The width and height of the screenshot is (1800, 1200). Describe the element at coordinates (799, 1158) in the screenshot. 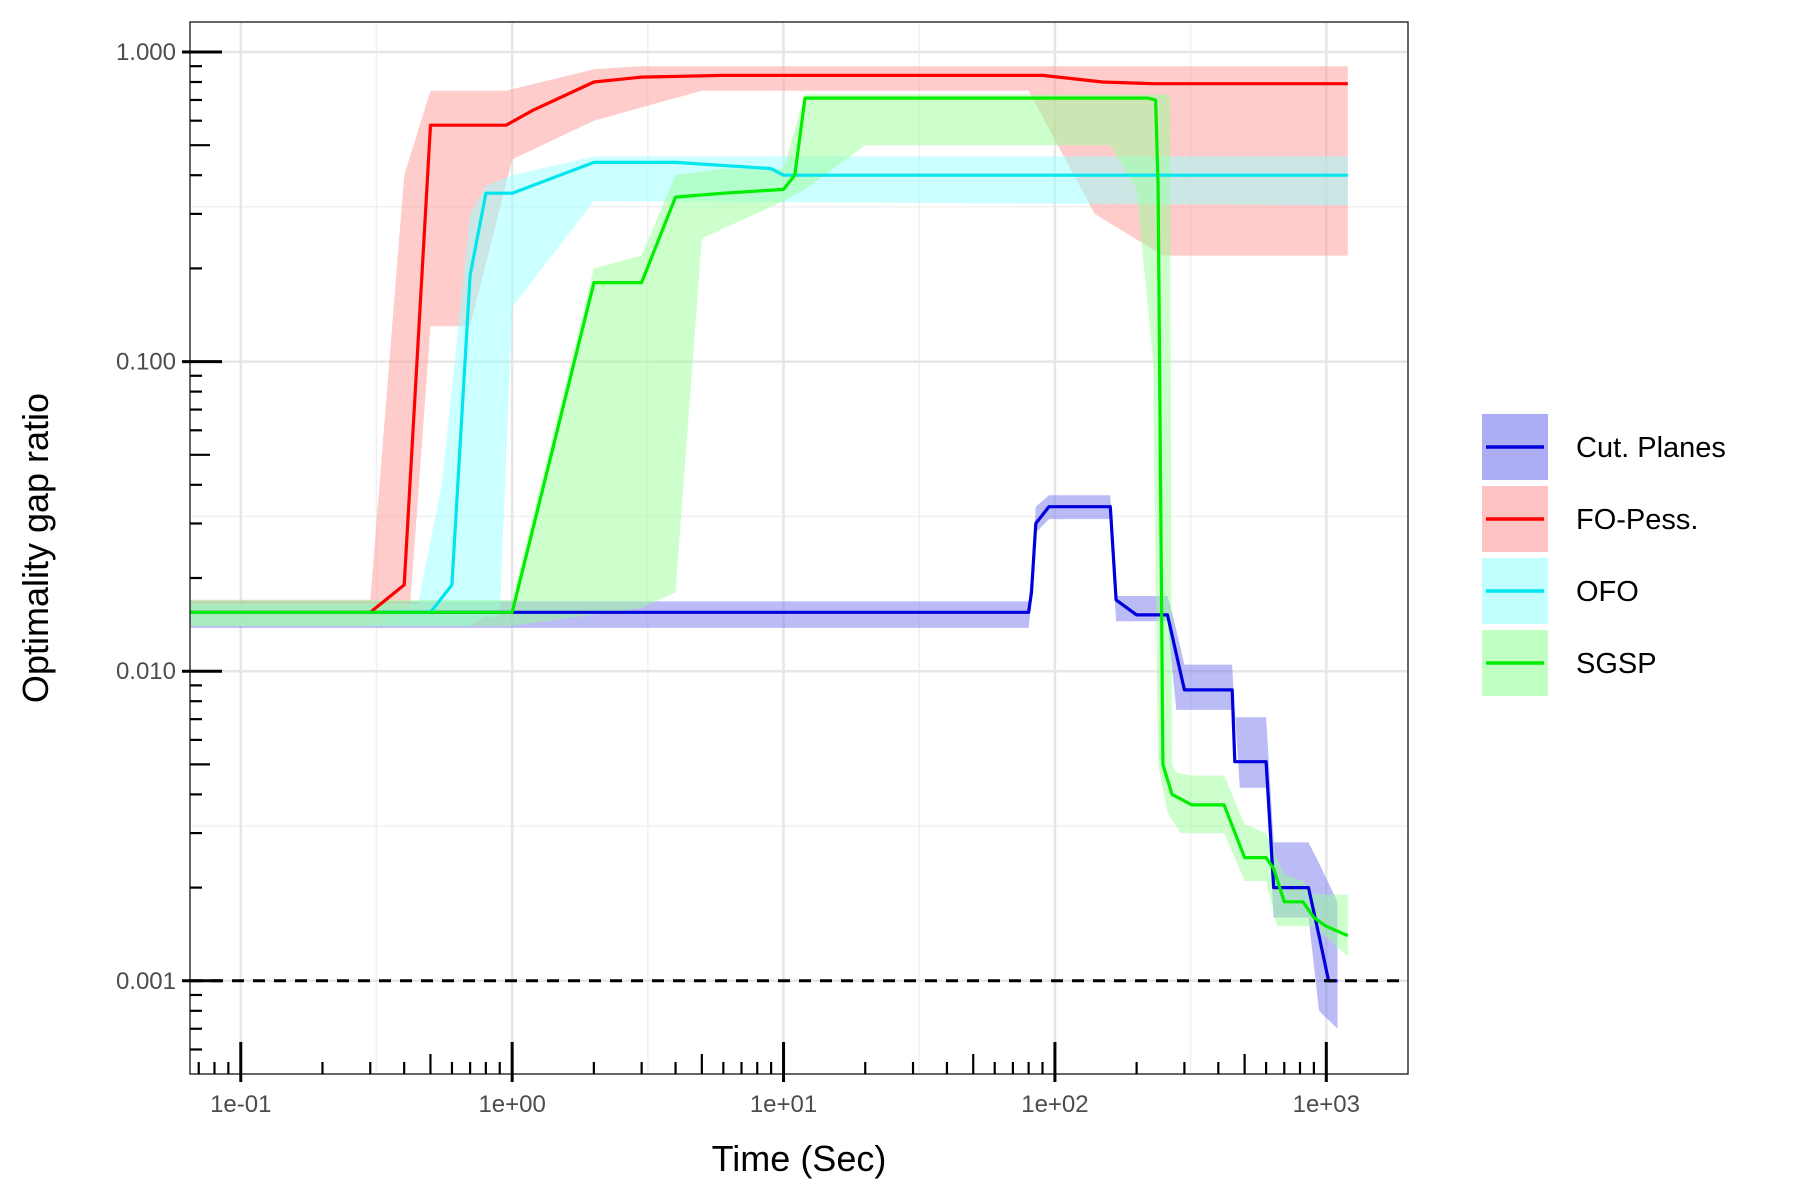

I see `x-axis-title: Time (Sec)` at that location.